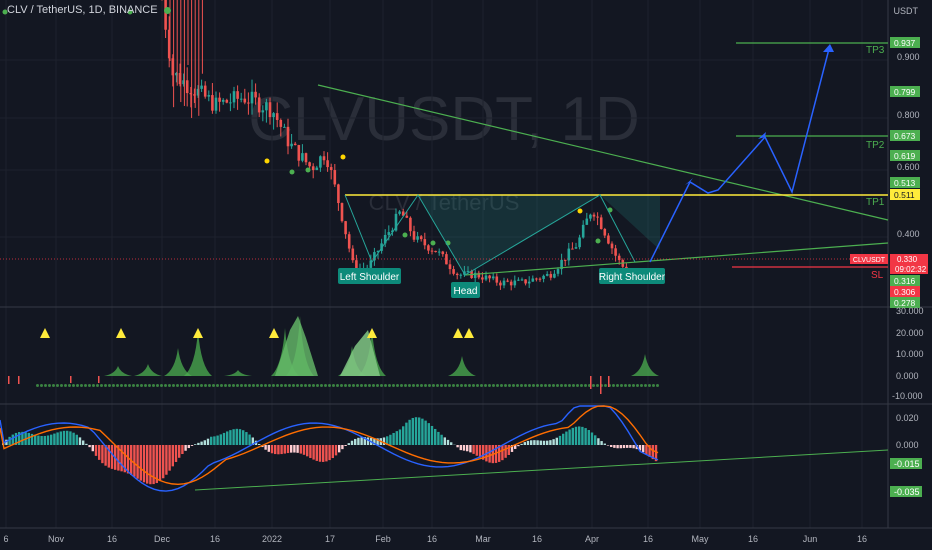 The width and height of the screenshot is (932, 550). I want to click on symbol-title: CLV / TetherUS, 1D, BINANCE, so click(82, 10).